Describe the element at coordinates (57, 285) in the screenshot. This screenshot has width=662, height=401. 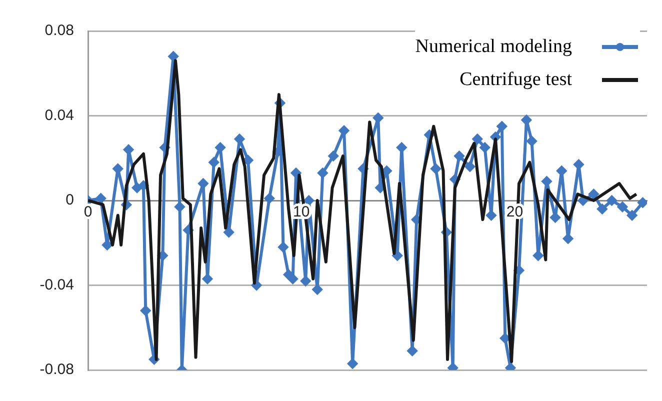
I see `y-tick-label: -0.04` at that location.